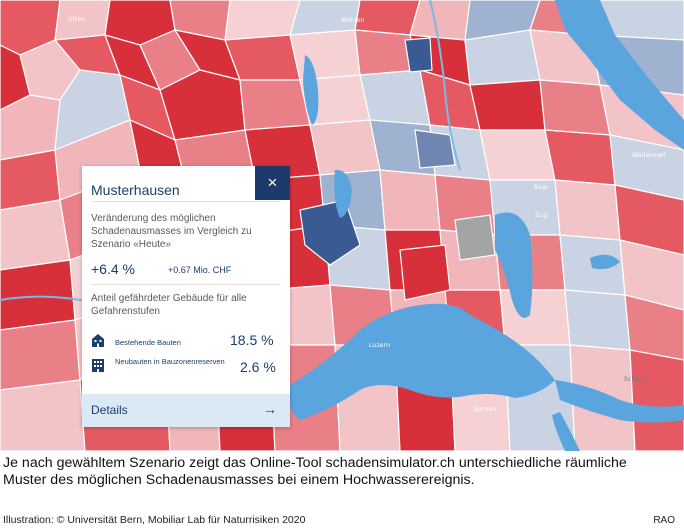  Describe the element at coordinates (485, 409) in the screenshot. I see `map-place-label: Sarnen` at that location.